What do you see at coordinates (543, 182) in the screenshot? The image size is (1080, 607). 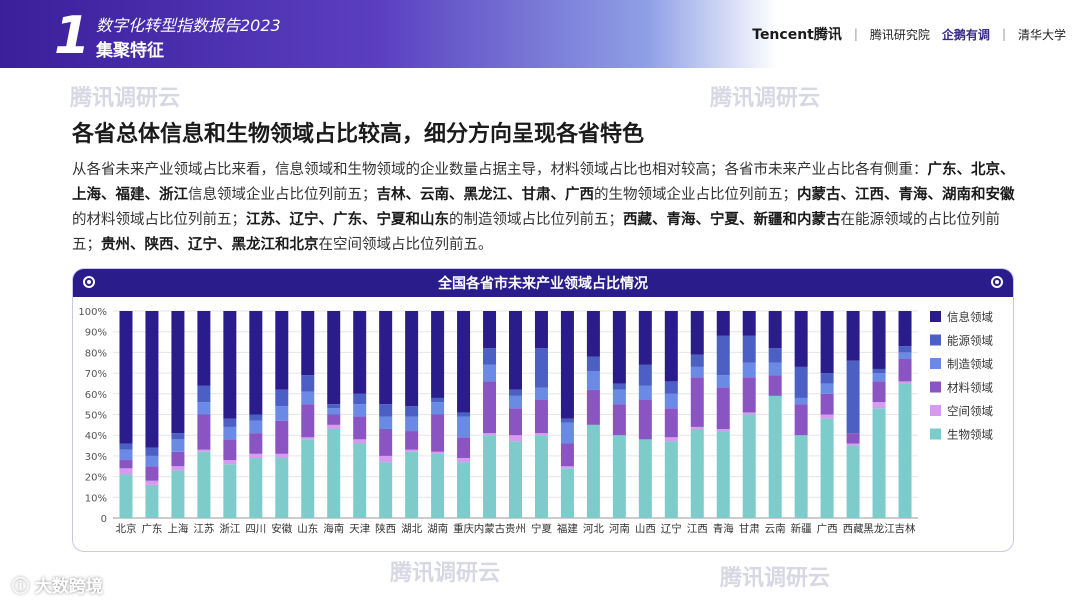 I see `highlight-text: 广东、北京、上海、福建、浙江` at bounding box center [543, 182].